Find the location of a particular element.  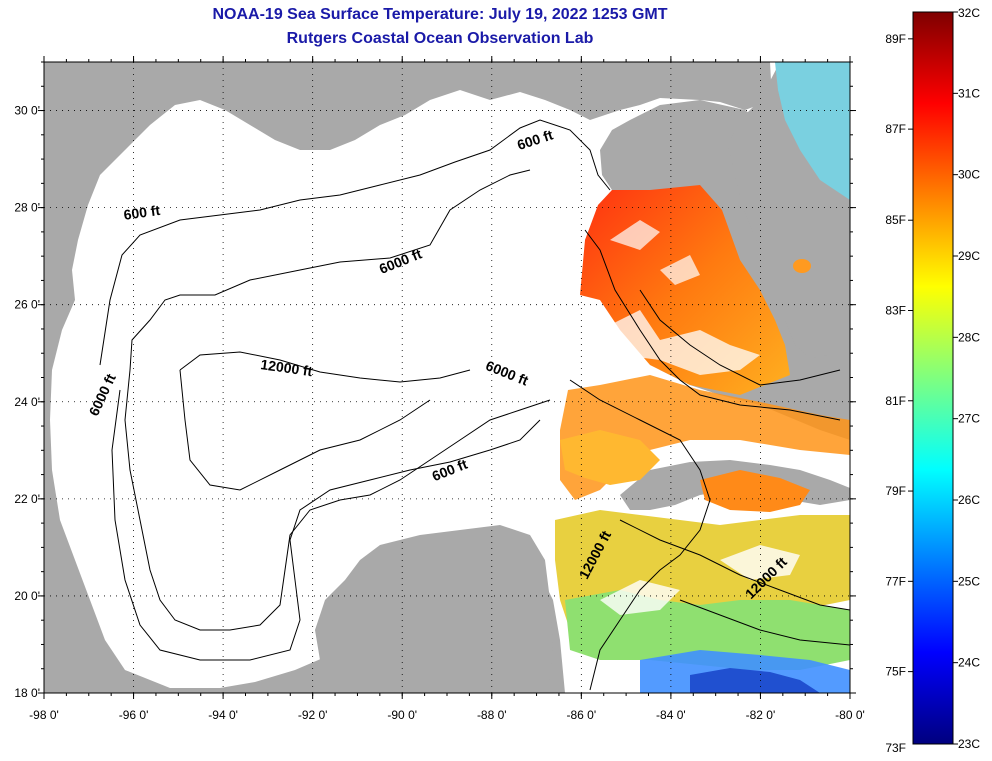

colorbar-f-label: 83F is located at coordinates (895, 310).